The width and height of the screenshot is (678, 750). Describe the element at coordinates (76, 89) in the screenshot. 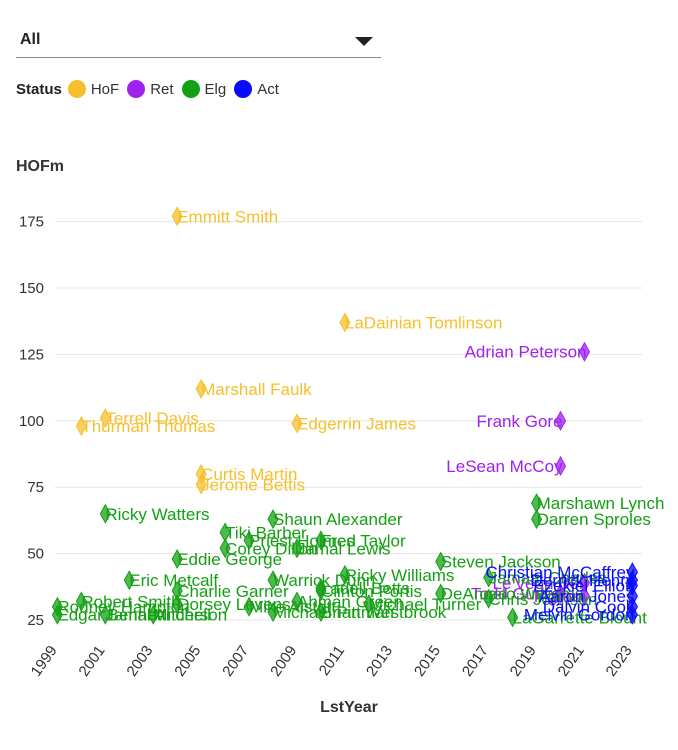

I see `legend-dot-hof` at that location.